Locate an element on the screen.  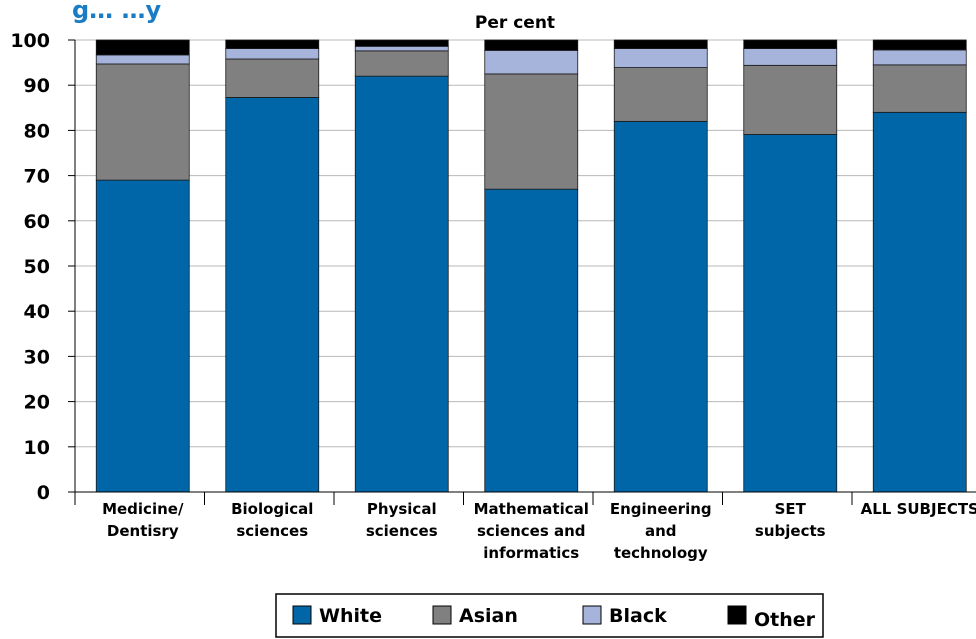
legend-swatch-white is located at coordinates (302, 615).